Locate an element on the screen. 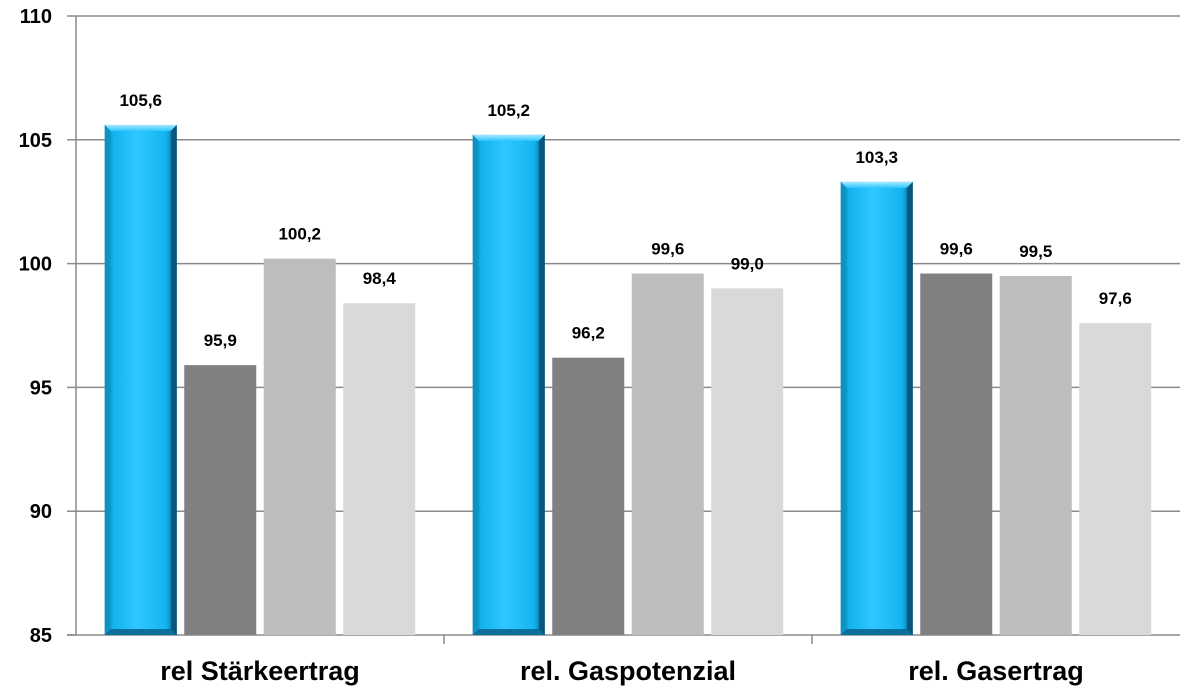 The width and height of the screenshot is (1198, 692). x-category-label: rel. Gaspotenzial is located at coordinates (628, 671).